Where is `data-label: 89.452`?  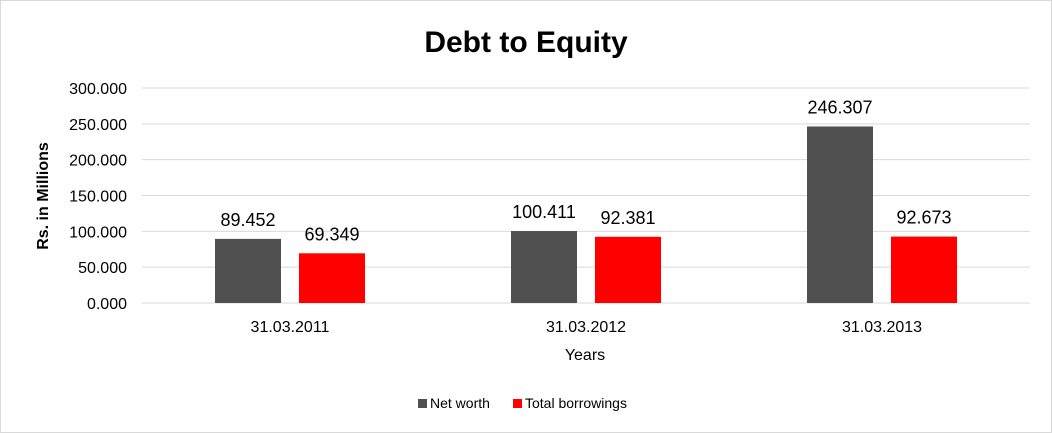
data-label: 89.452 is located at coordinates (247, 220).